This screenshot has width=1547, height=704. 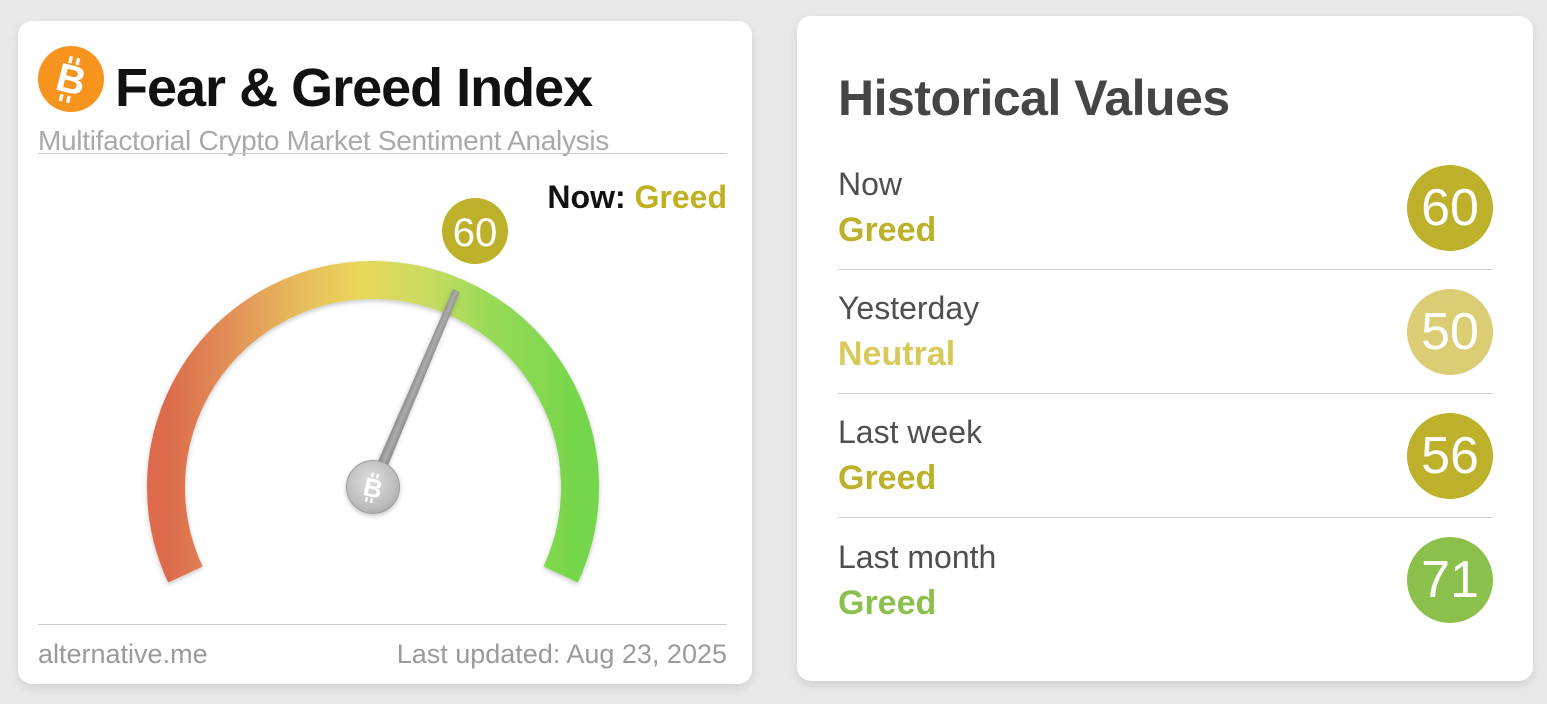 I want to click on last-updated-text: Last updated: Aug 23, 2025, so click(x=561, y=654).